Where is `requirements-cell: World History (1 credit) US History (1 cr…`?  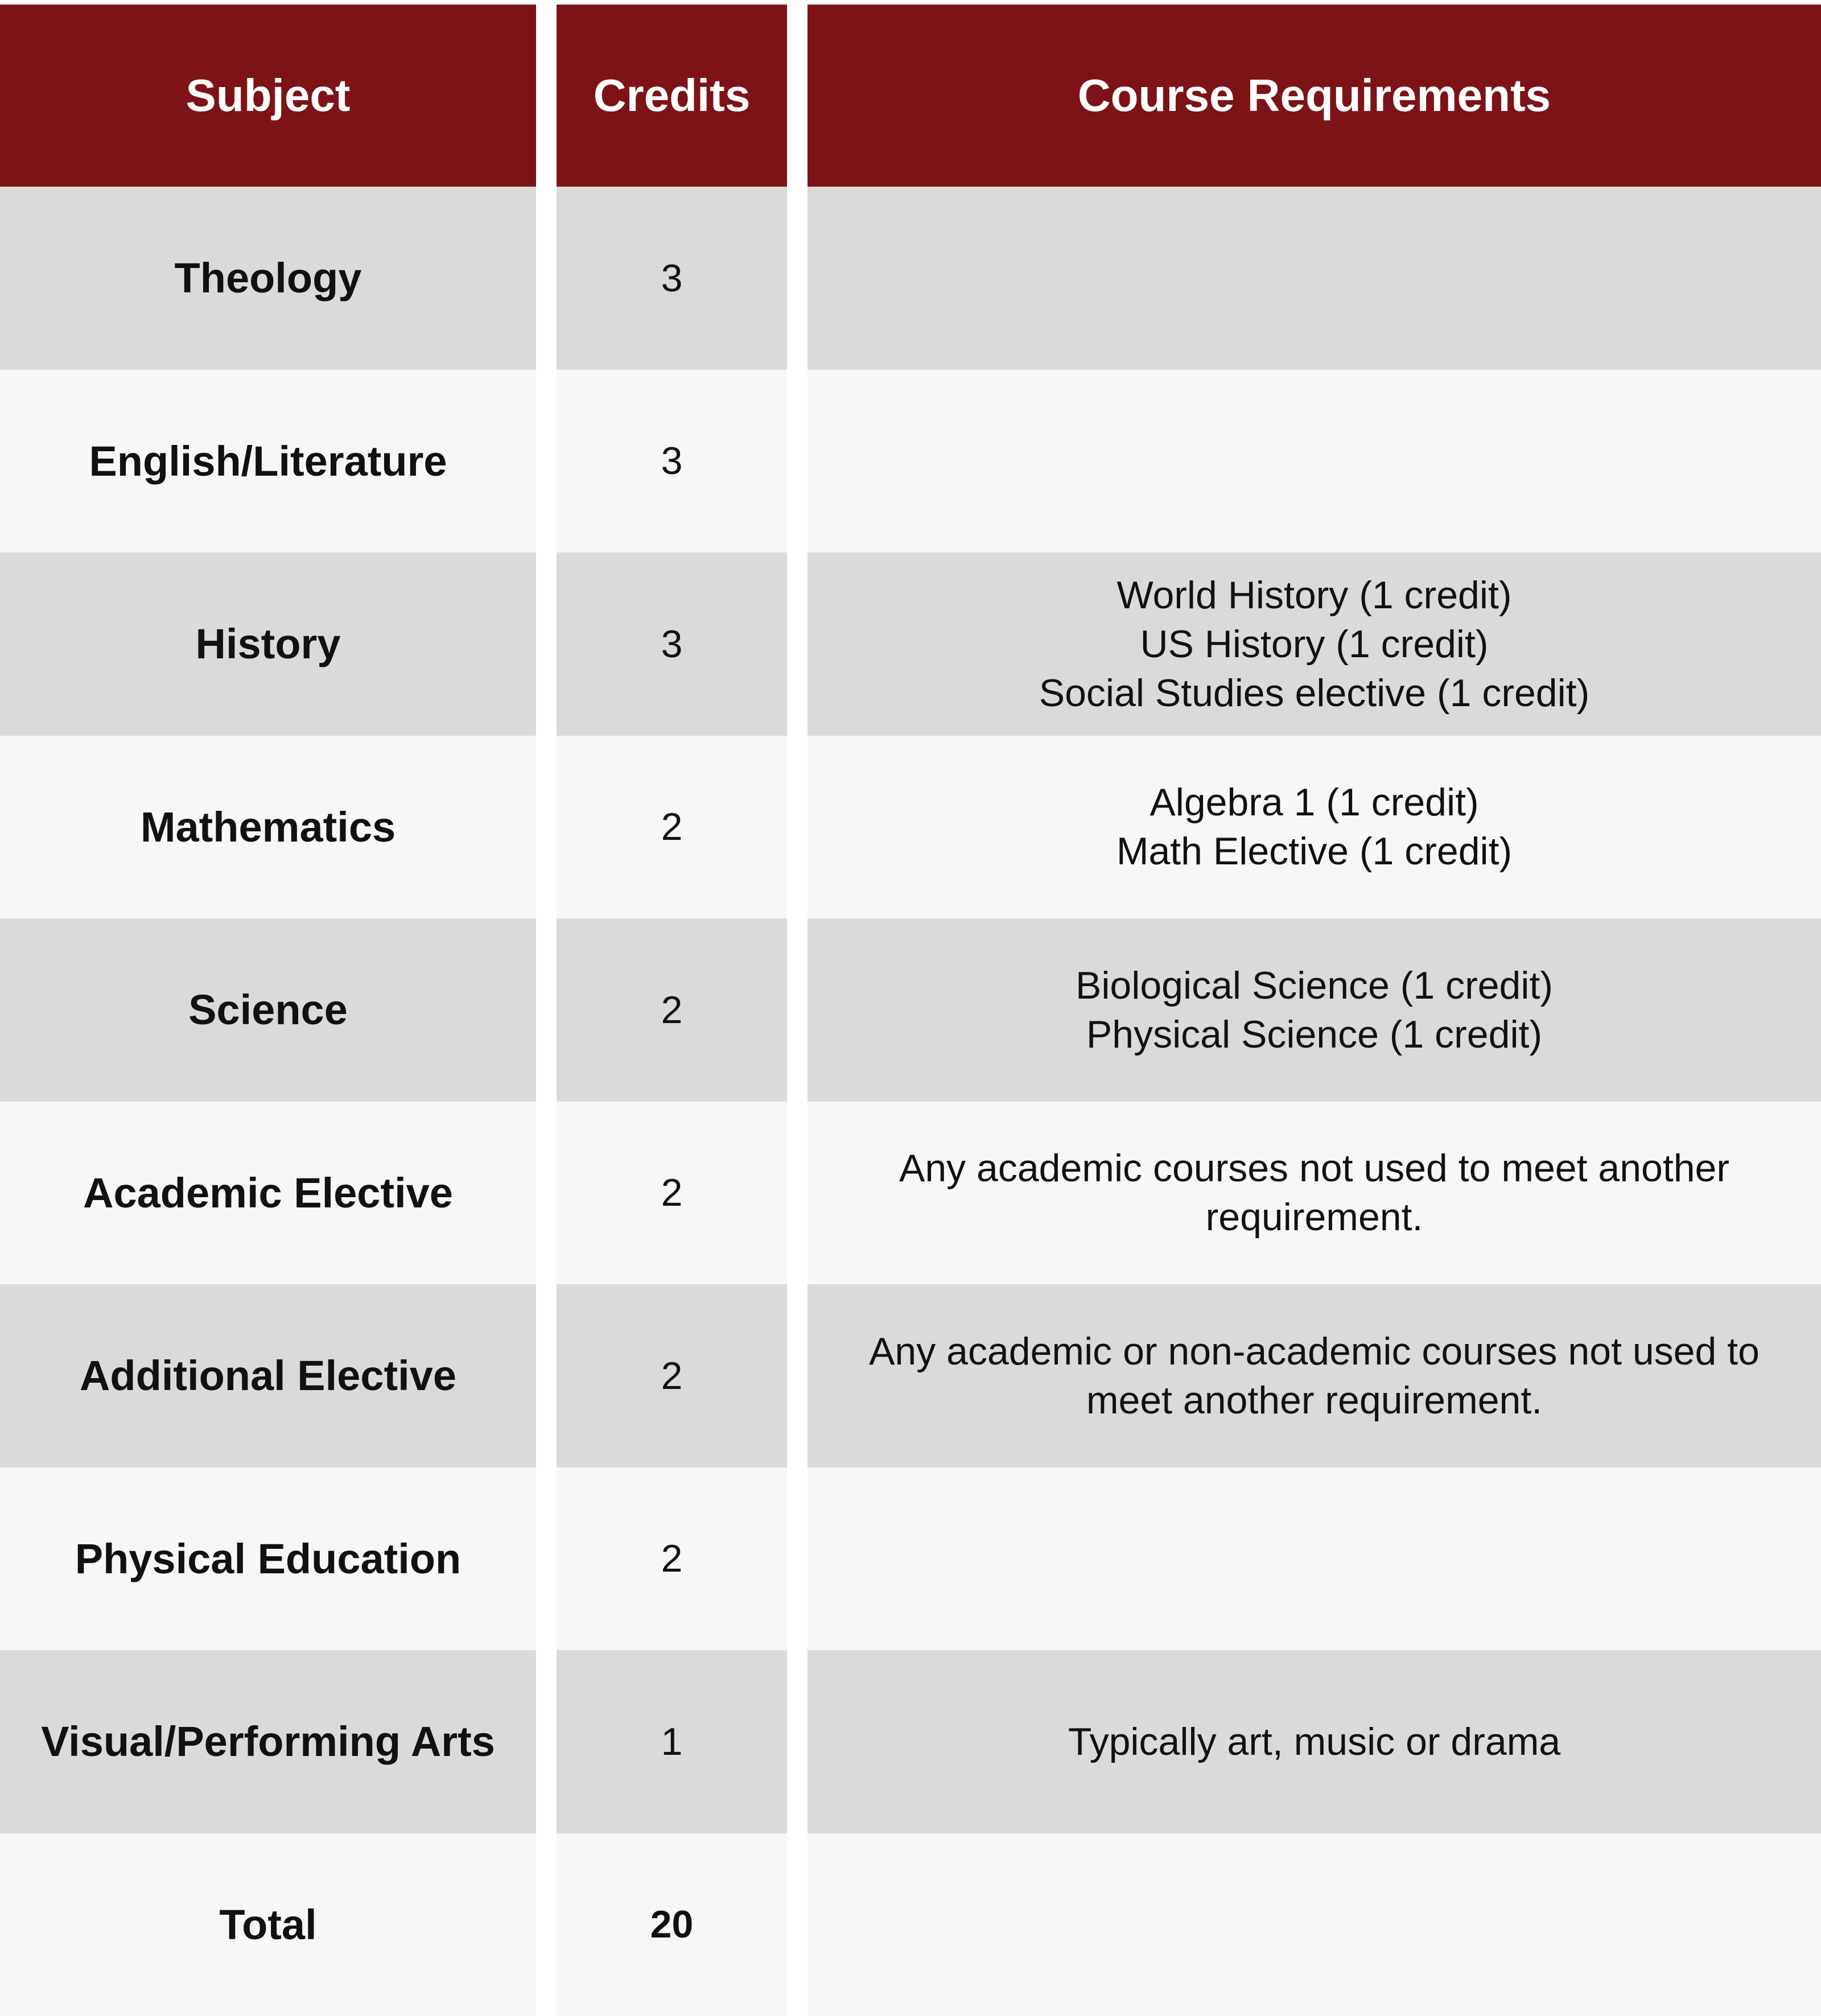
requirements-cell: World History (1 credit) US History (1 cr… is located at coordinates (1314, 644).